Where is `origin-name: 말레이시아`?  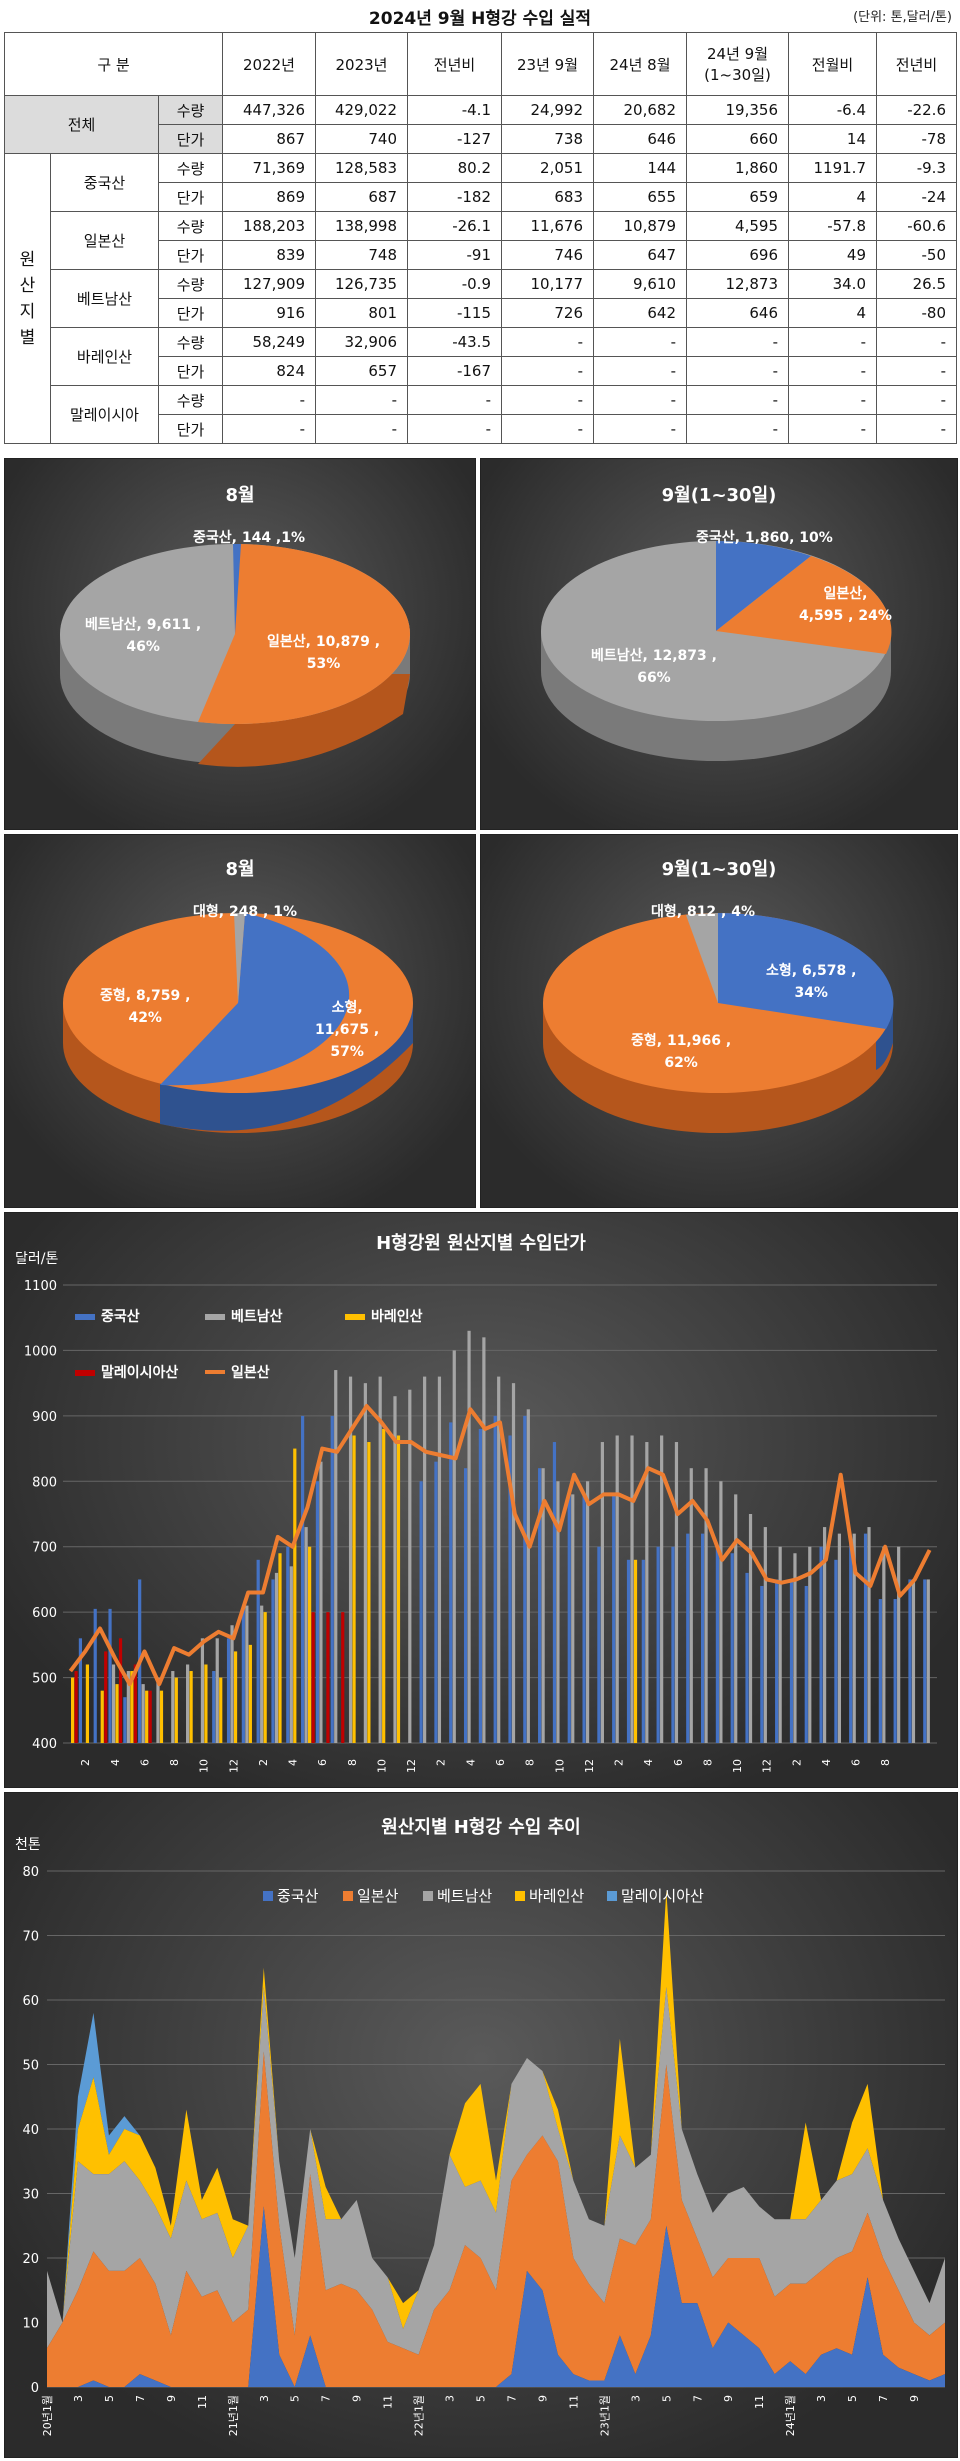
origin-name: 말레이시아 is located at coordinates (104, 414).